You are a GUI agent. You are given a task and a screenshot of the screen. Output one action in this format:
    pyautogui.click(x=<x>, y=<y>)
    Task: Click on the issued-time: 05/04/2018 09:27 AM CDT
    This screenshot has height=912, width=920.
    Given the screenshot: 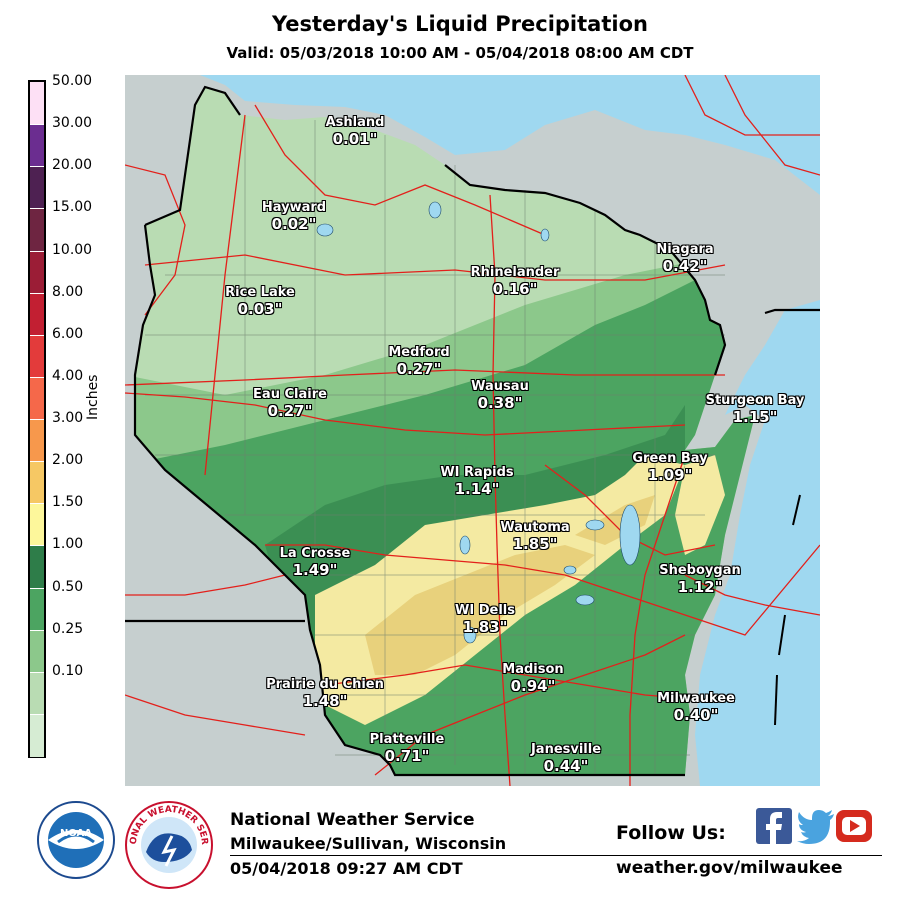 What is the action you would take?
    pyautogui.click(x=346, y=868)
    